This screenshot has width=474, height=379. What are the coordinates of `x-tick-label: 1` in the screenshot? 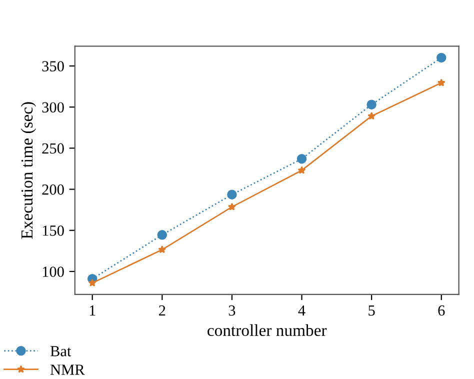 It's located at (93, 310).